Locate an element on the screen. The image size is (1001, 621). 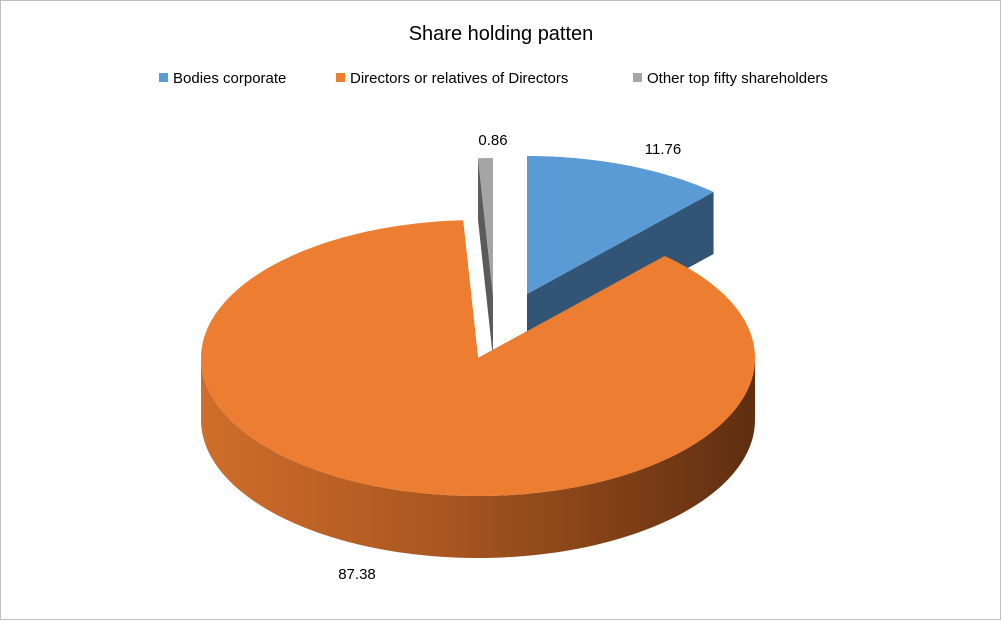
data-label-bodies-corporate: 11.76 is located at coordinates (663, 149).